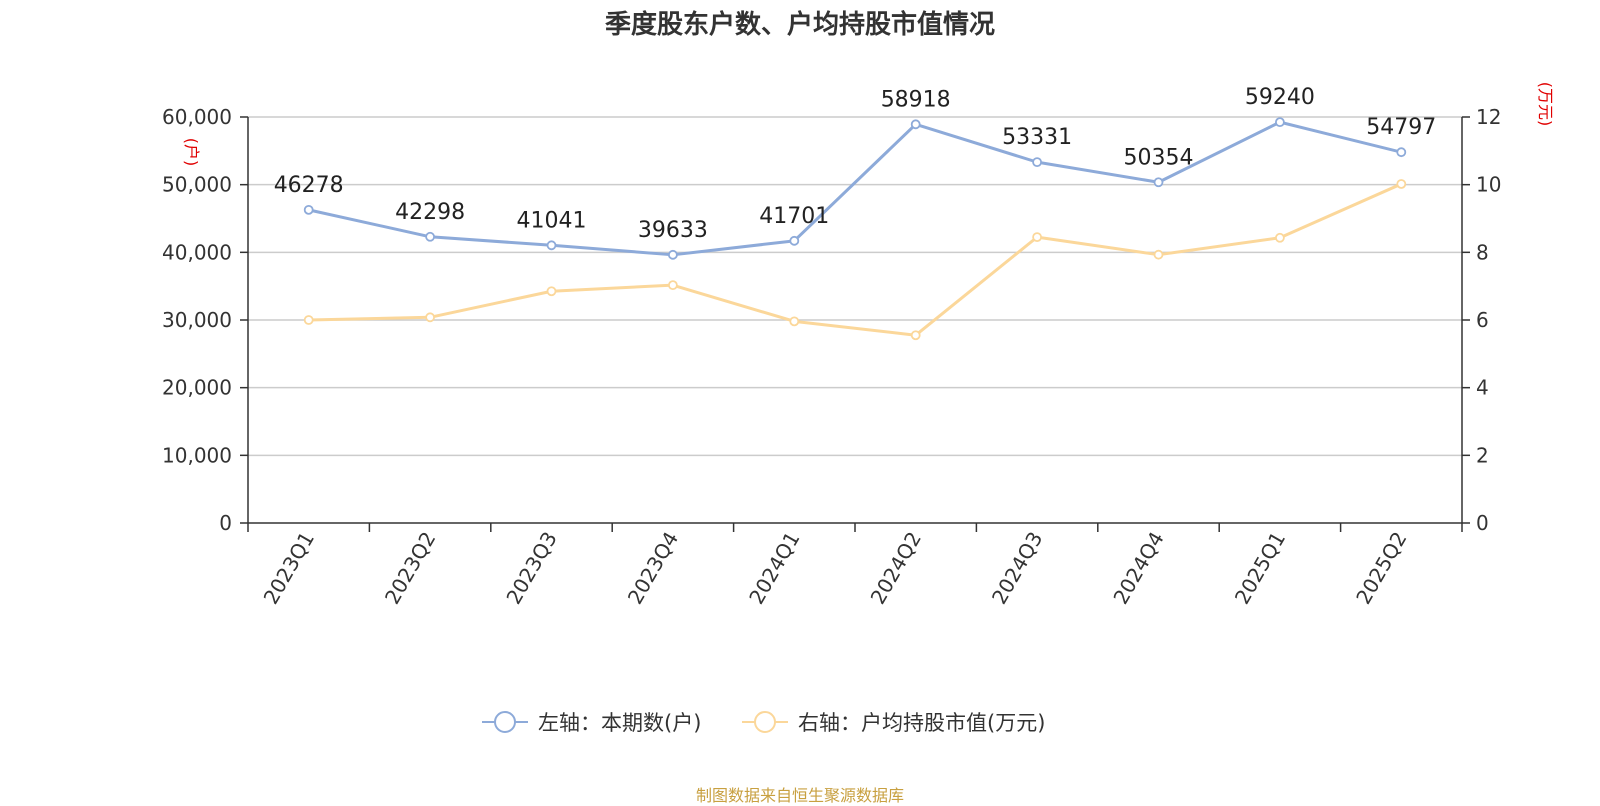  Describe the element at coordinates (197, 388) in the screenshot. I see `left-axis-tick-label: 20,000` at that location.